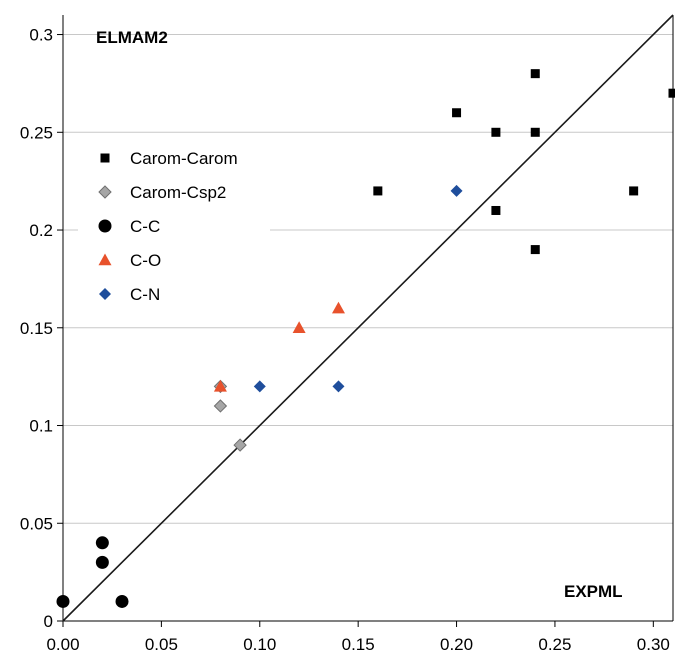 This screenshot has width=675, height=660. What do you see at coordinates (92, 572) in the screenshot?
I see `series-c-c` at bounding box center [92, 572].